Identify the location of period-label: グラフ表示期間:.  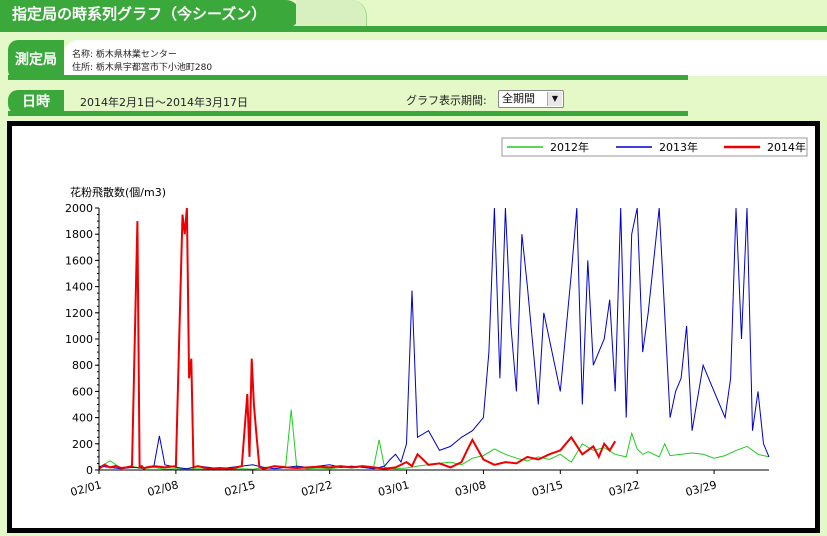
(446, 100).